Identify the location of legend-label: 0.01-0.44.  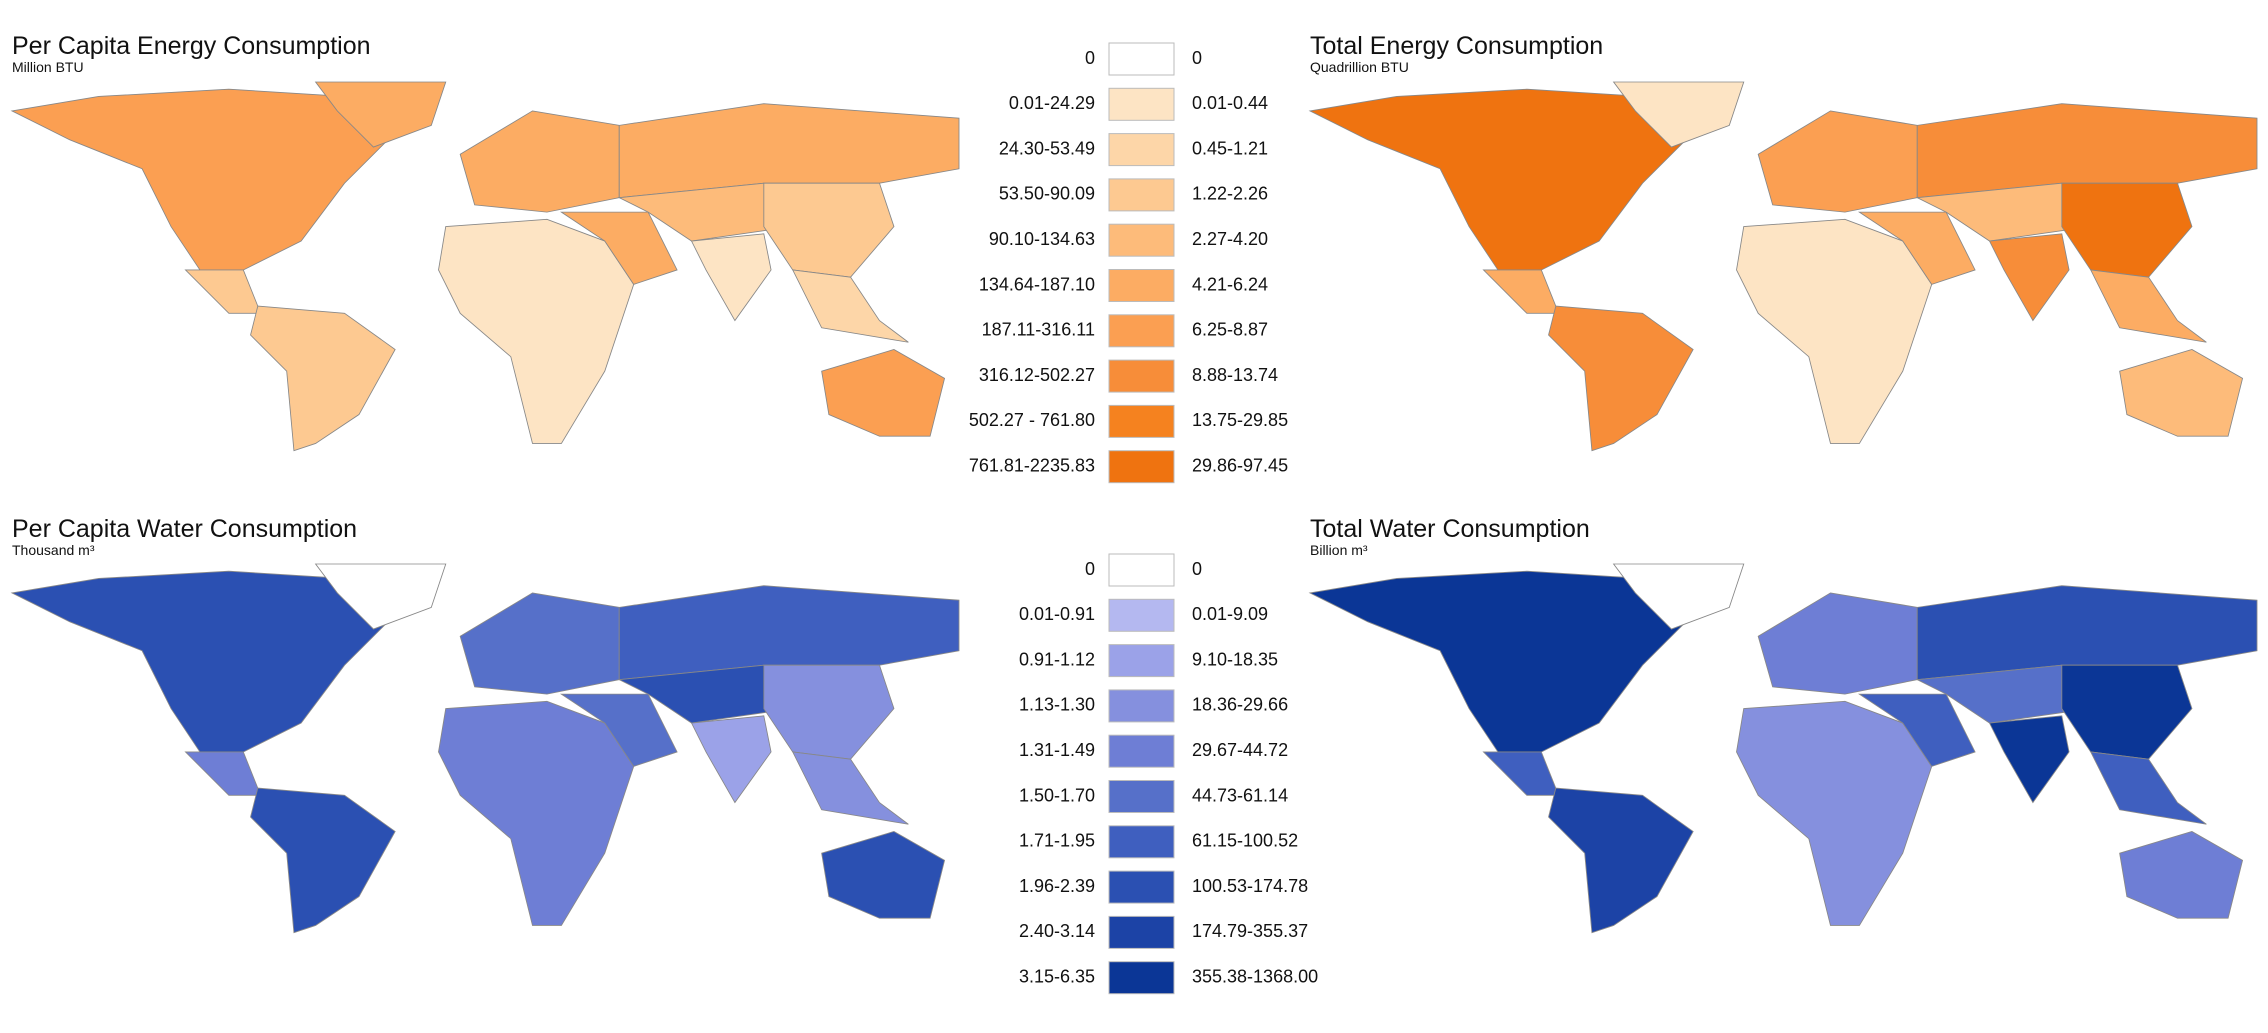
(1230, 103).